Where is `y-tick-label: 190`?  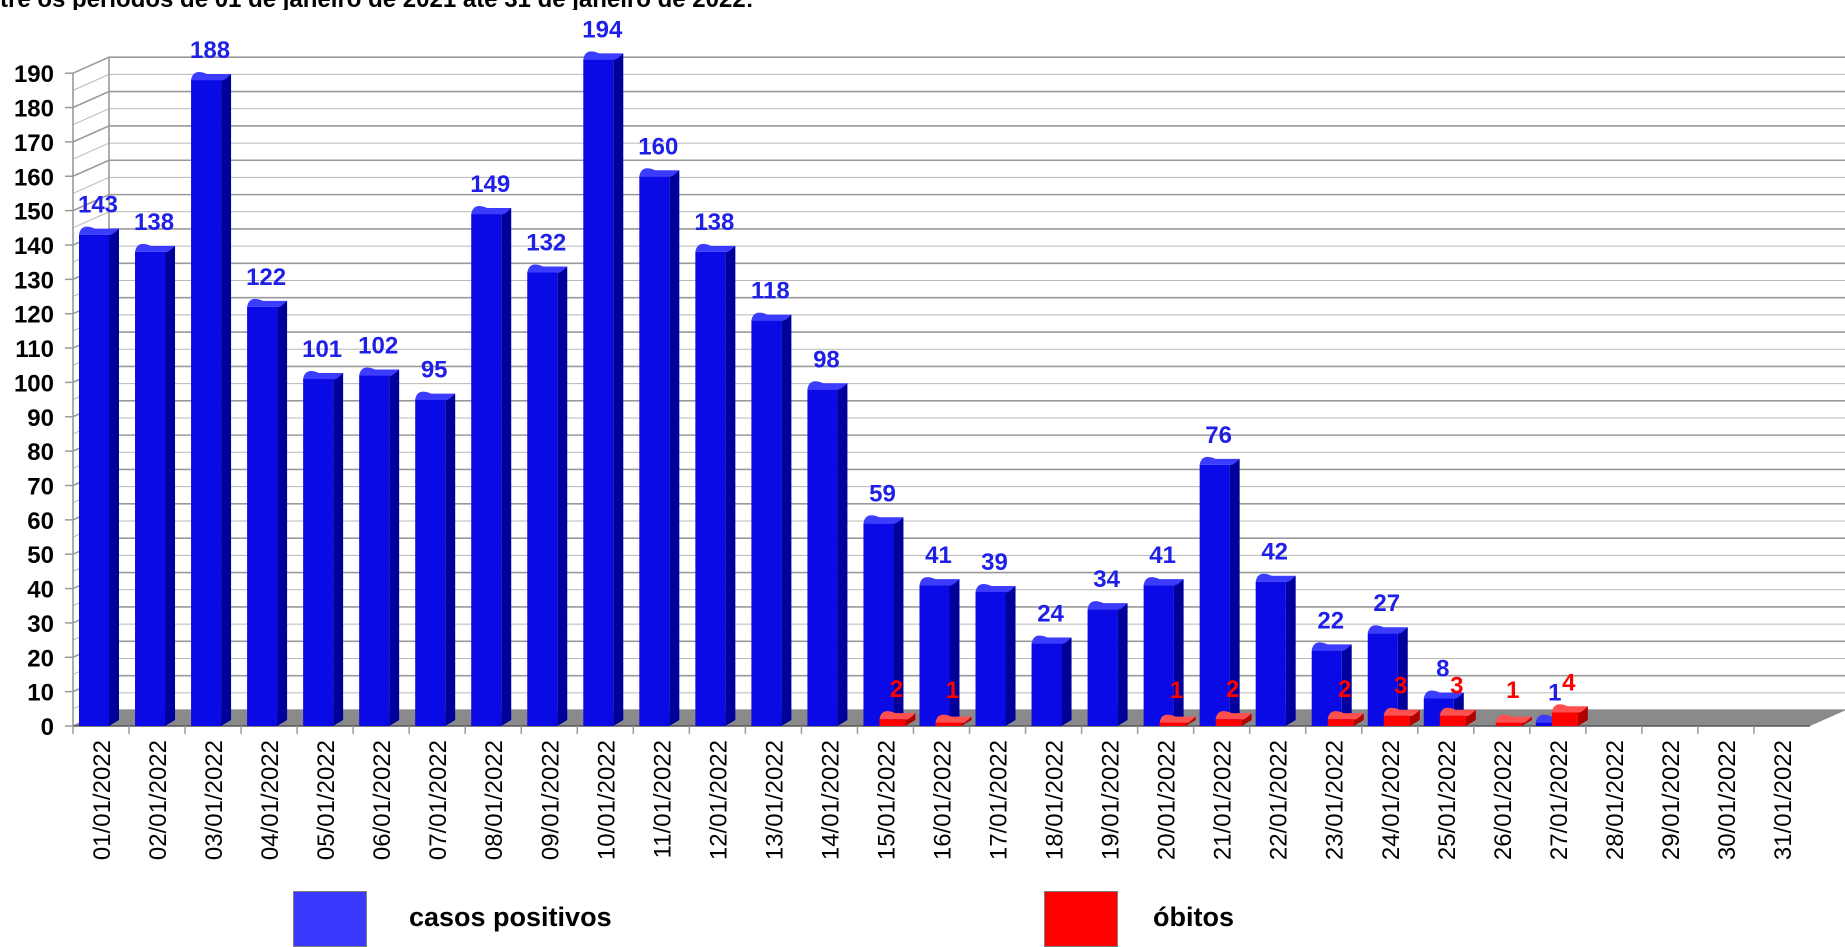 y-tick-label: 190 is located at coordinates (34, 74).